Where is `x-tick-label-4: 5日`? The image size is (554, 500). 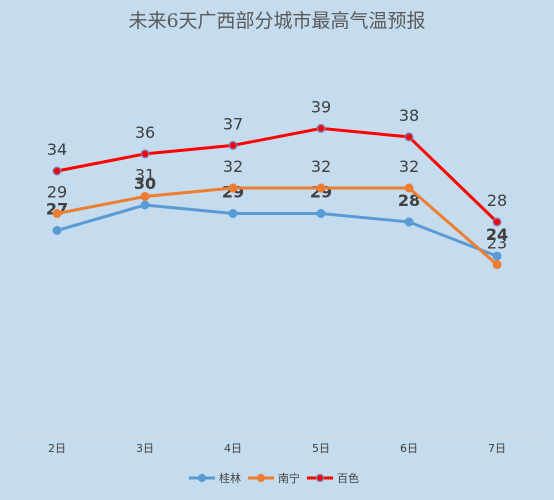
x-tick-label-4: 5日 is located at coordinates (321, 448).